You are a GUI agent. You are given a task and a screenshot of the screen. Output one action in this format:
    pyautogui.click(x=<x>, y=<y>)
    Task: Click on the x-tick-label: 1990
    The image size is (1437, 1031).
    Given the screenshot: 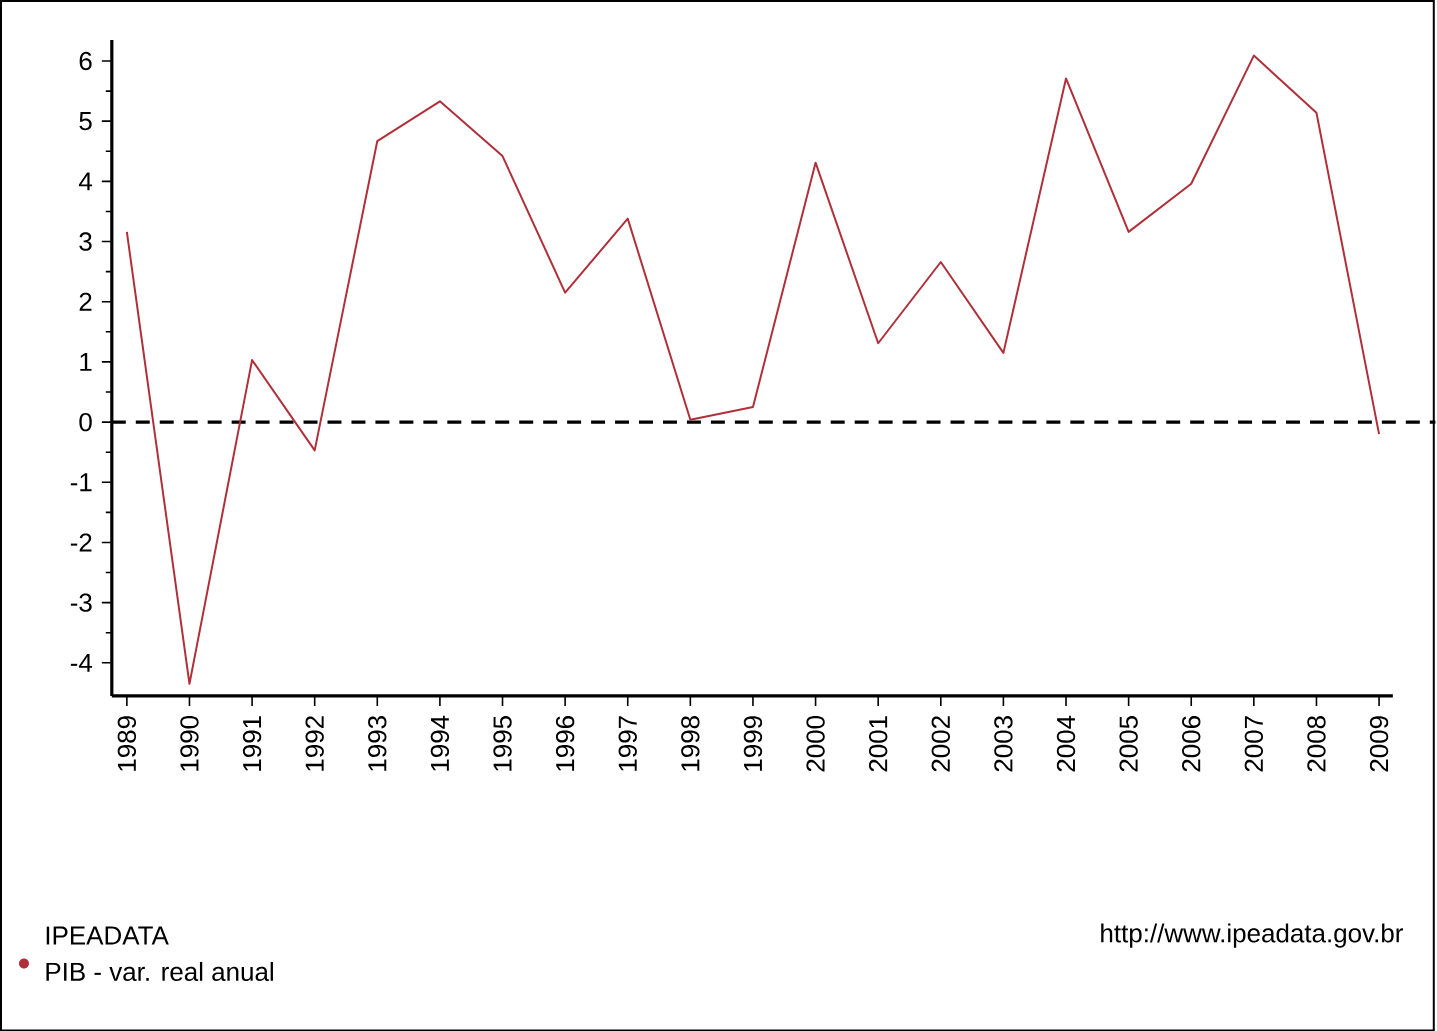 What is the action you would take?
    pyautogui.click(x=189, y=743)
    